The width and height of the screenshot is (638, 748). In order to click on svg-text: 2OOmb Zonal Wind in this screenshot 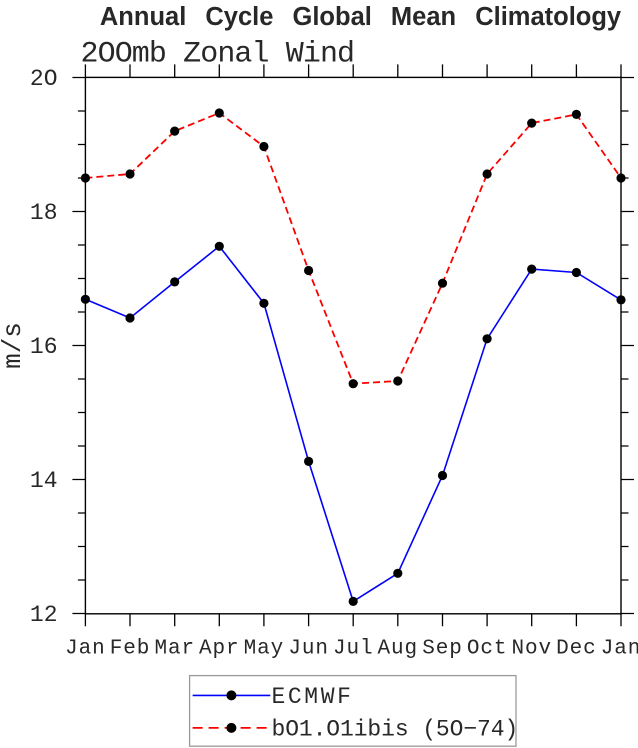, I will do `click(218, 55)`.